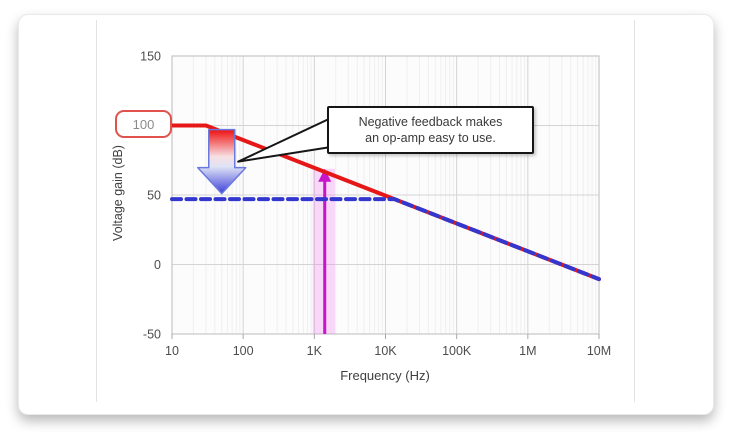  Describe the element at coordinates (157, 265) in the screenshot. I see `y-tick-label: 0` at that location.